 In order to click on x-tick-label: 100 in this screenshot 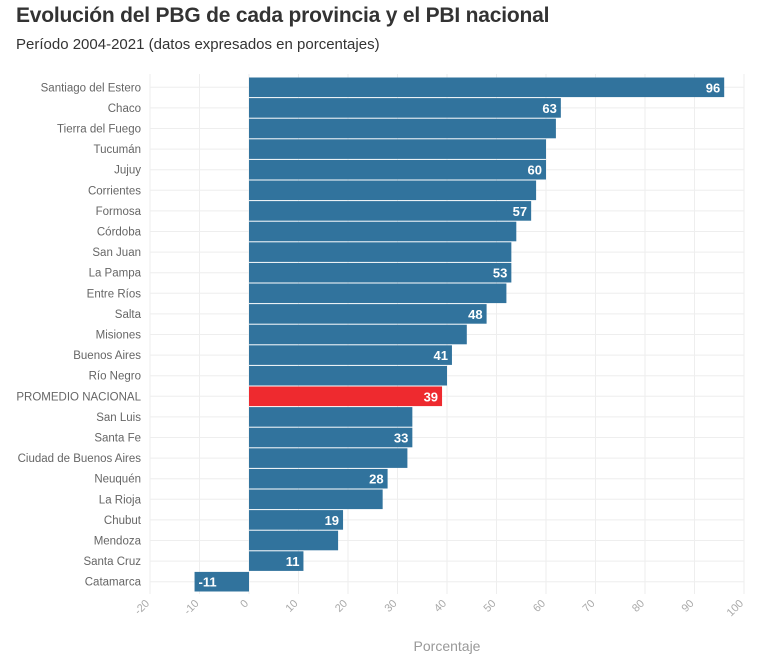, I will do `click(735, 608)`.